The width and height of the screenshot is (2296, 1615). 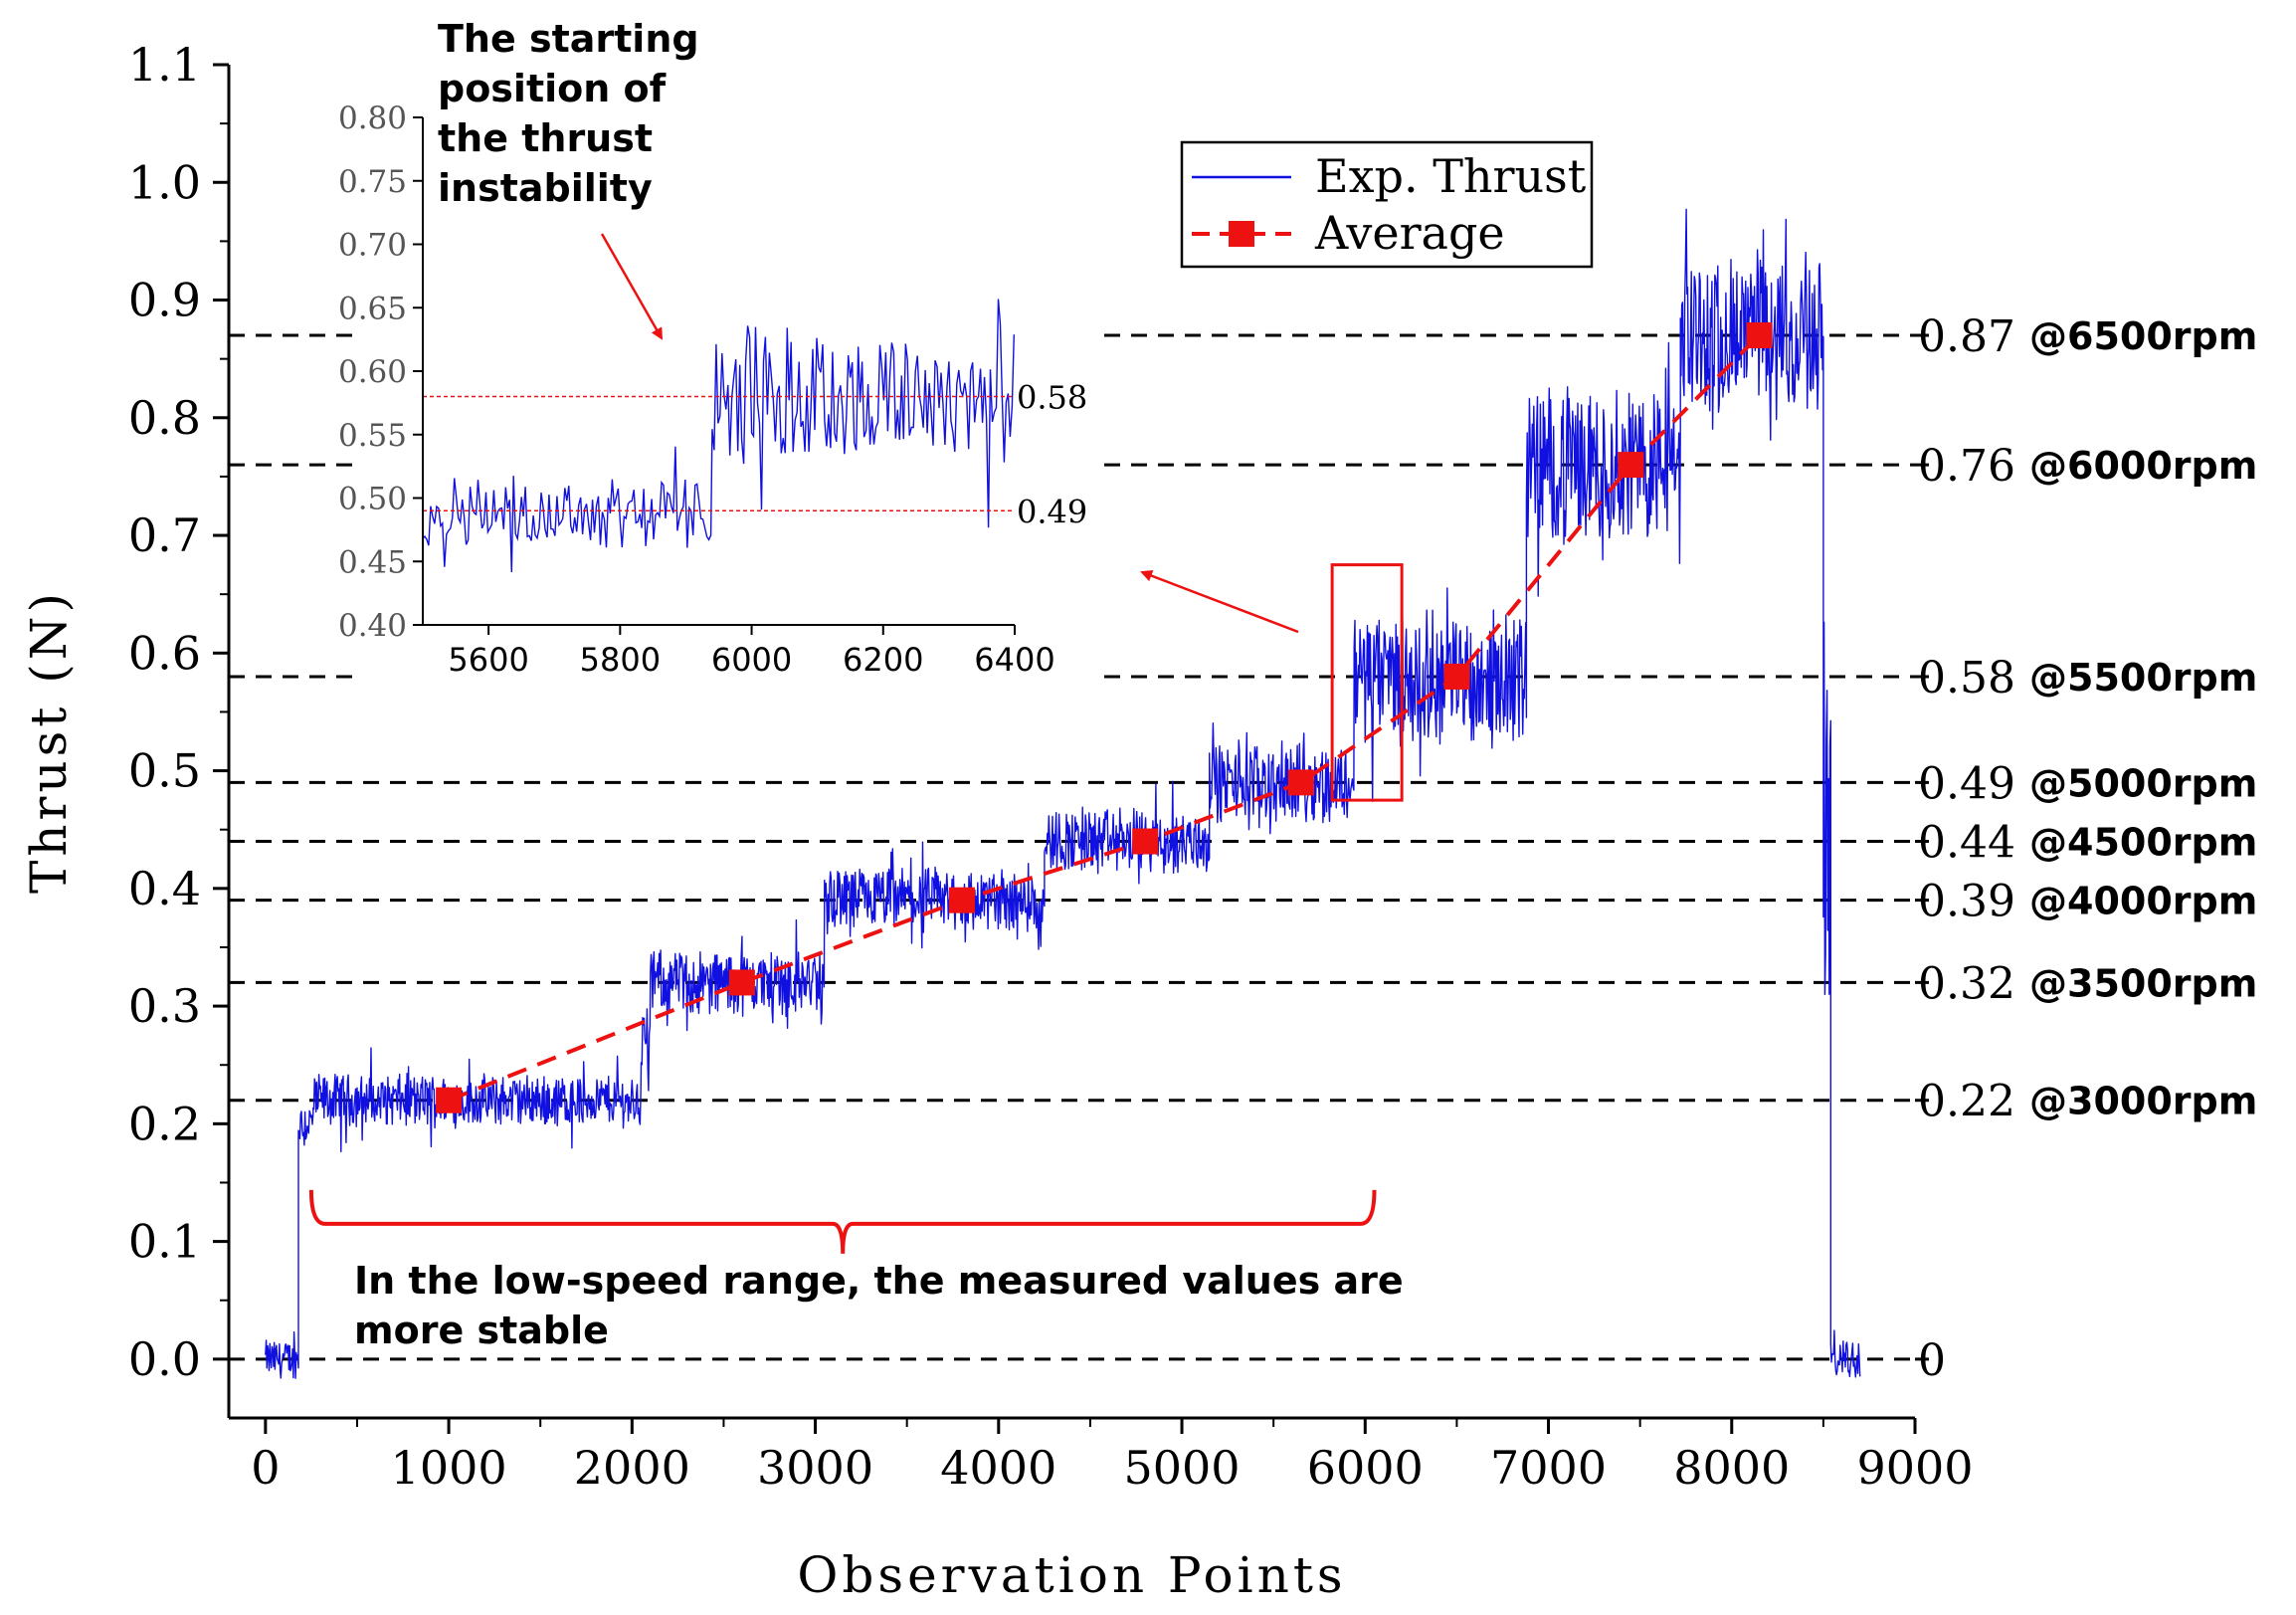 What do you see at coordinates (488, 660) in the screenshot?
I see `inset-x-tick-label: 5600` at bounding box center [488, 660].